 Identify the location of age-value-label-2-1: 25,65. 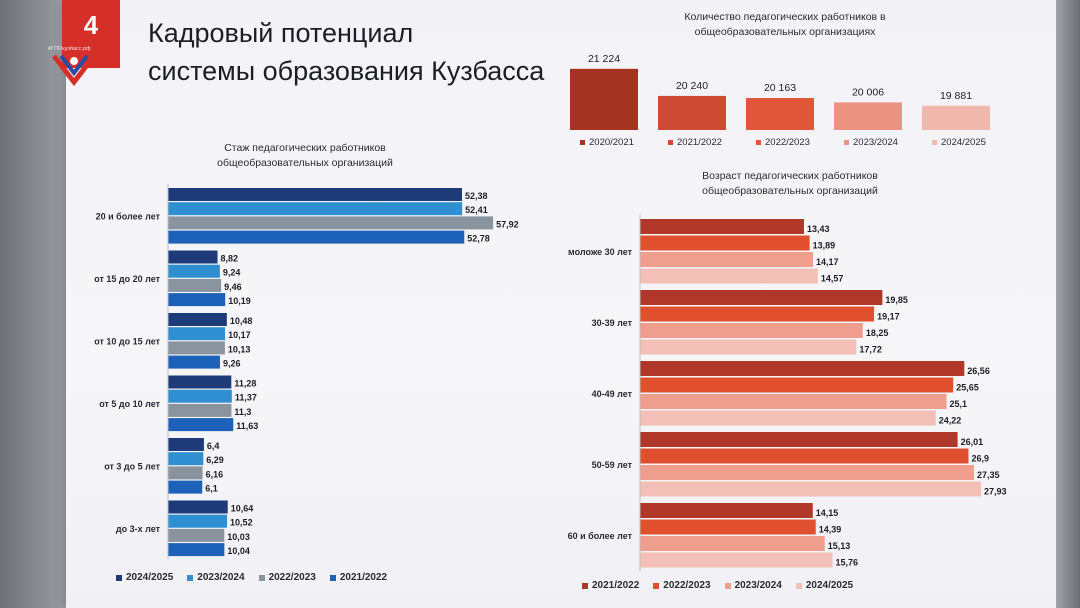
(967, 388).